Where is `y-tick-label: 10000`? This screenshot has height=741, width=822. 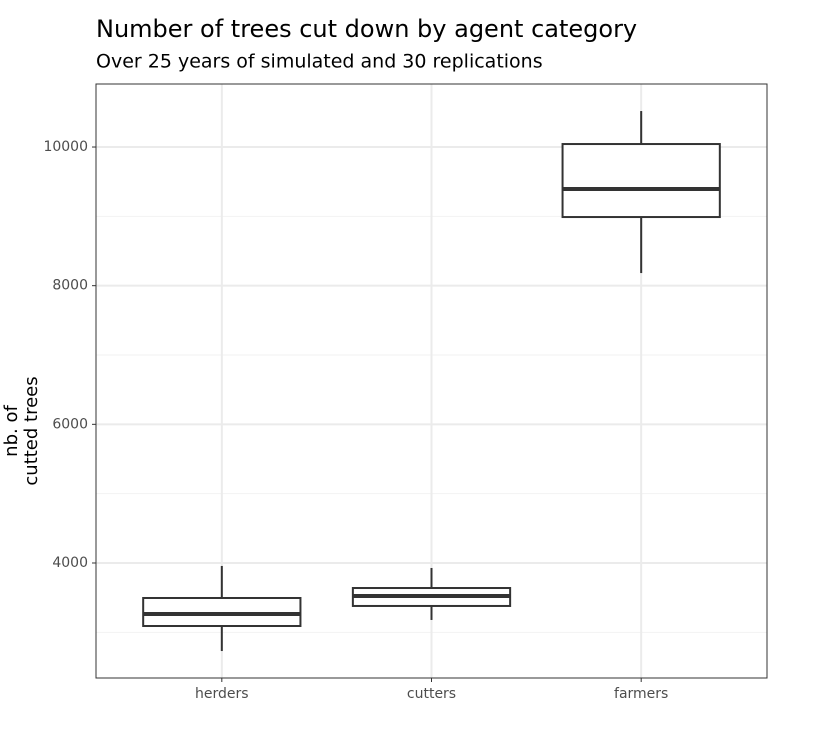
y-tick-label: 10000 is located at coordinates (65, 147).